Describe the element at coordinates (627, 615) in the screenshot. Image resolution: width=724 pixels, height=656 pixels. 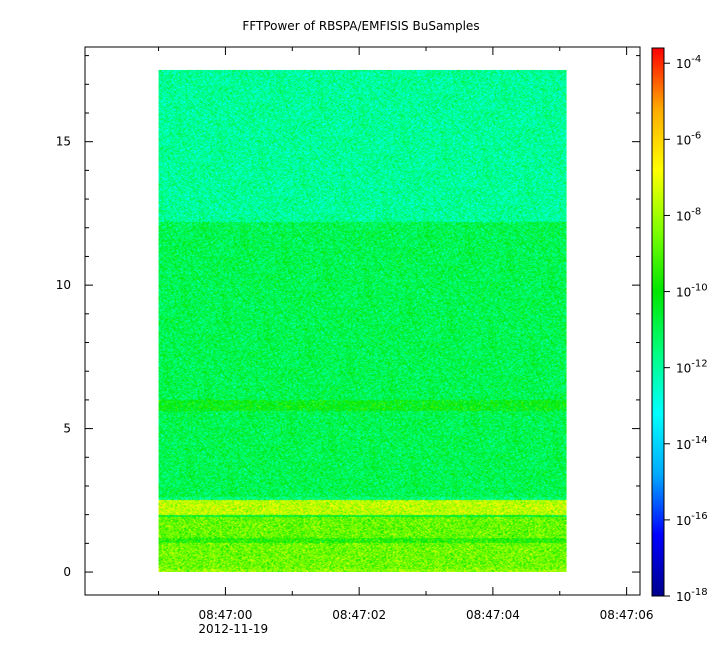
I see `x-tick-label: 08:47:06` at that location.